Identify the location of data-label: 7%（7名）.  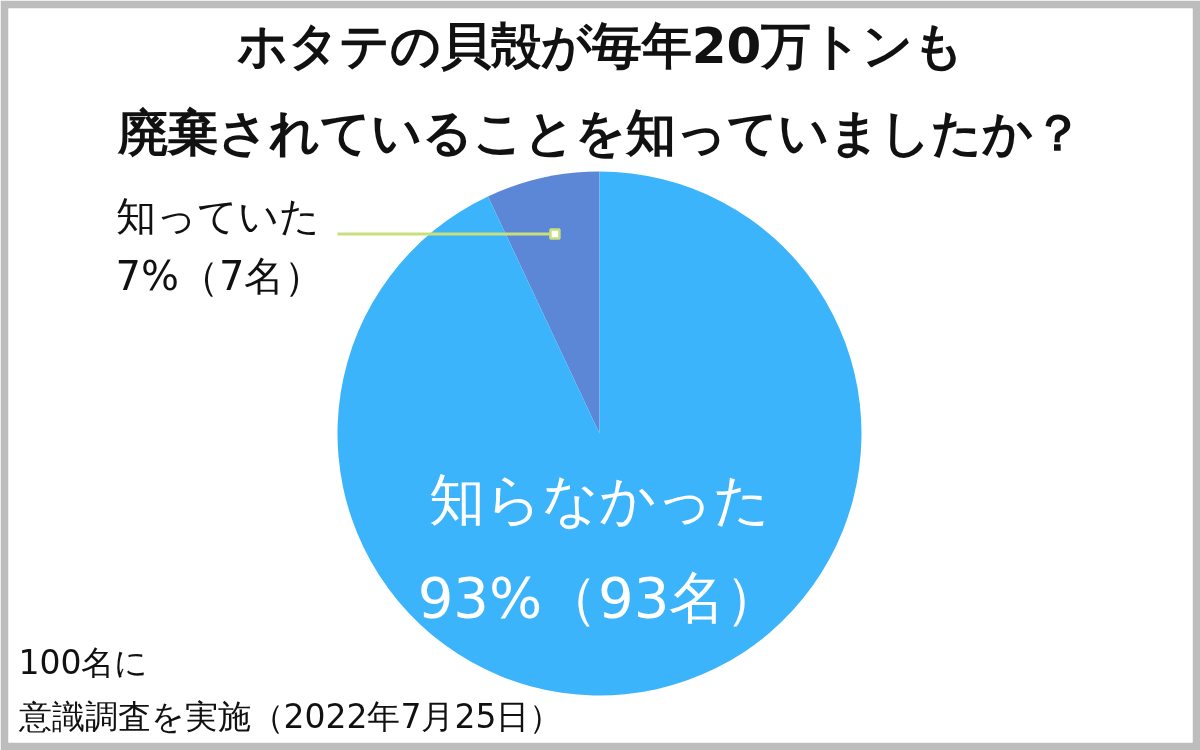
(220, 275).